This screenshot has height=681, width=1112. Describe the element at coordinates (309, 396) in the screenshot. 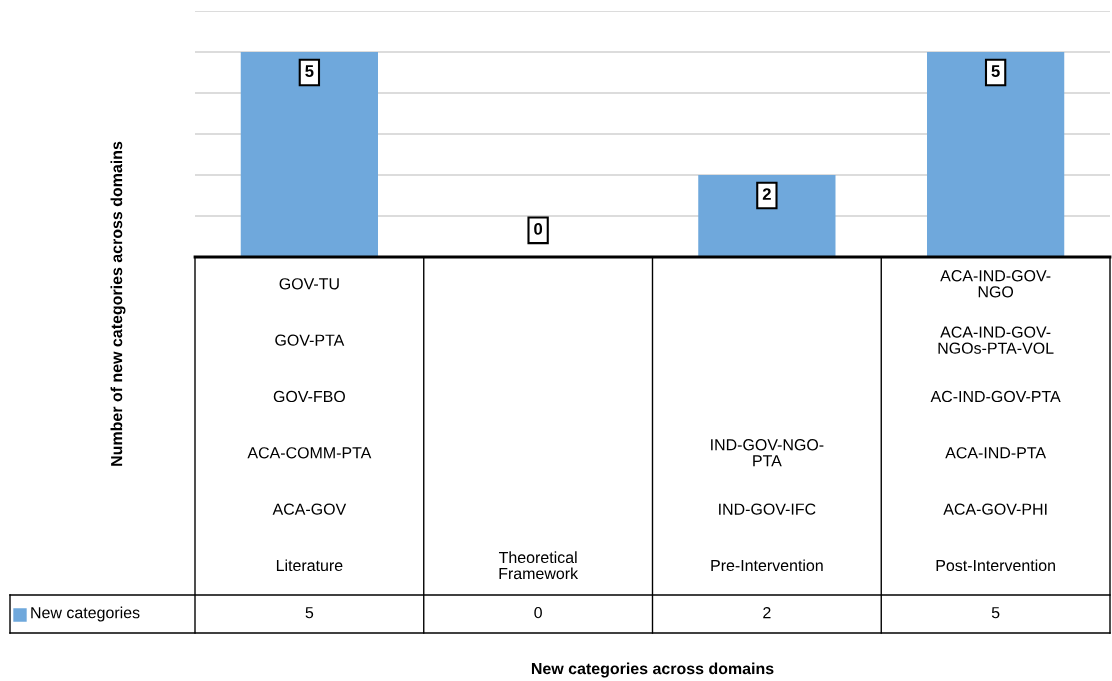

I see `text: GOV-FBO` at that location.